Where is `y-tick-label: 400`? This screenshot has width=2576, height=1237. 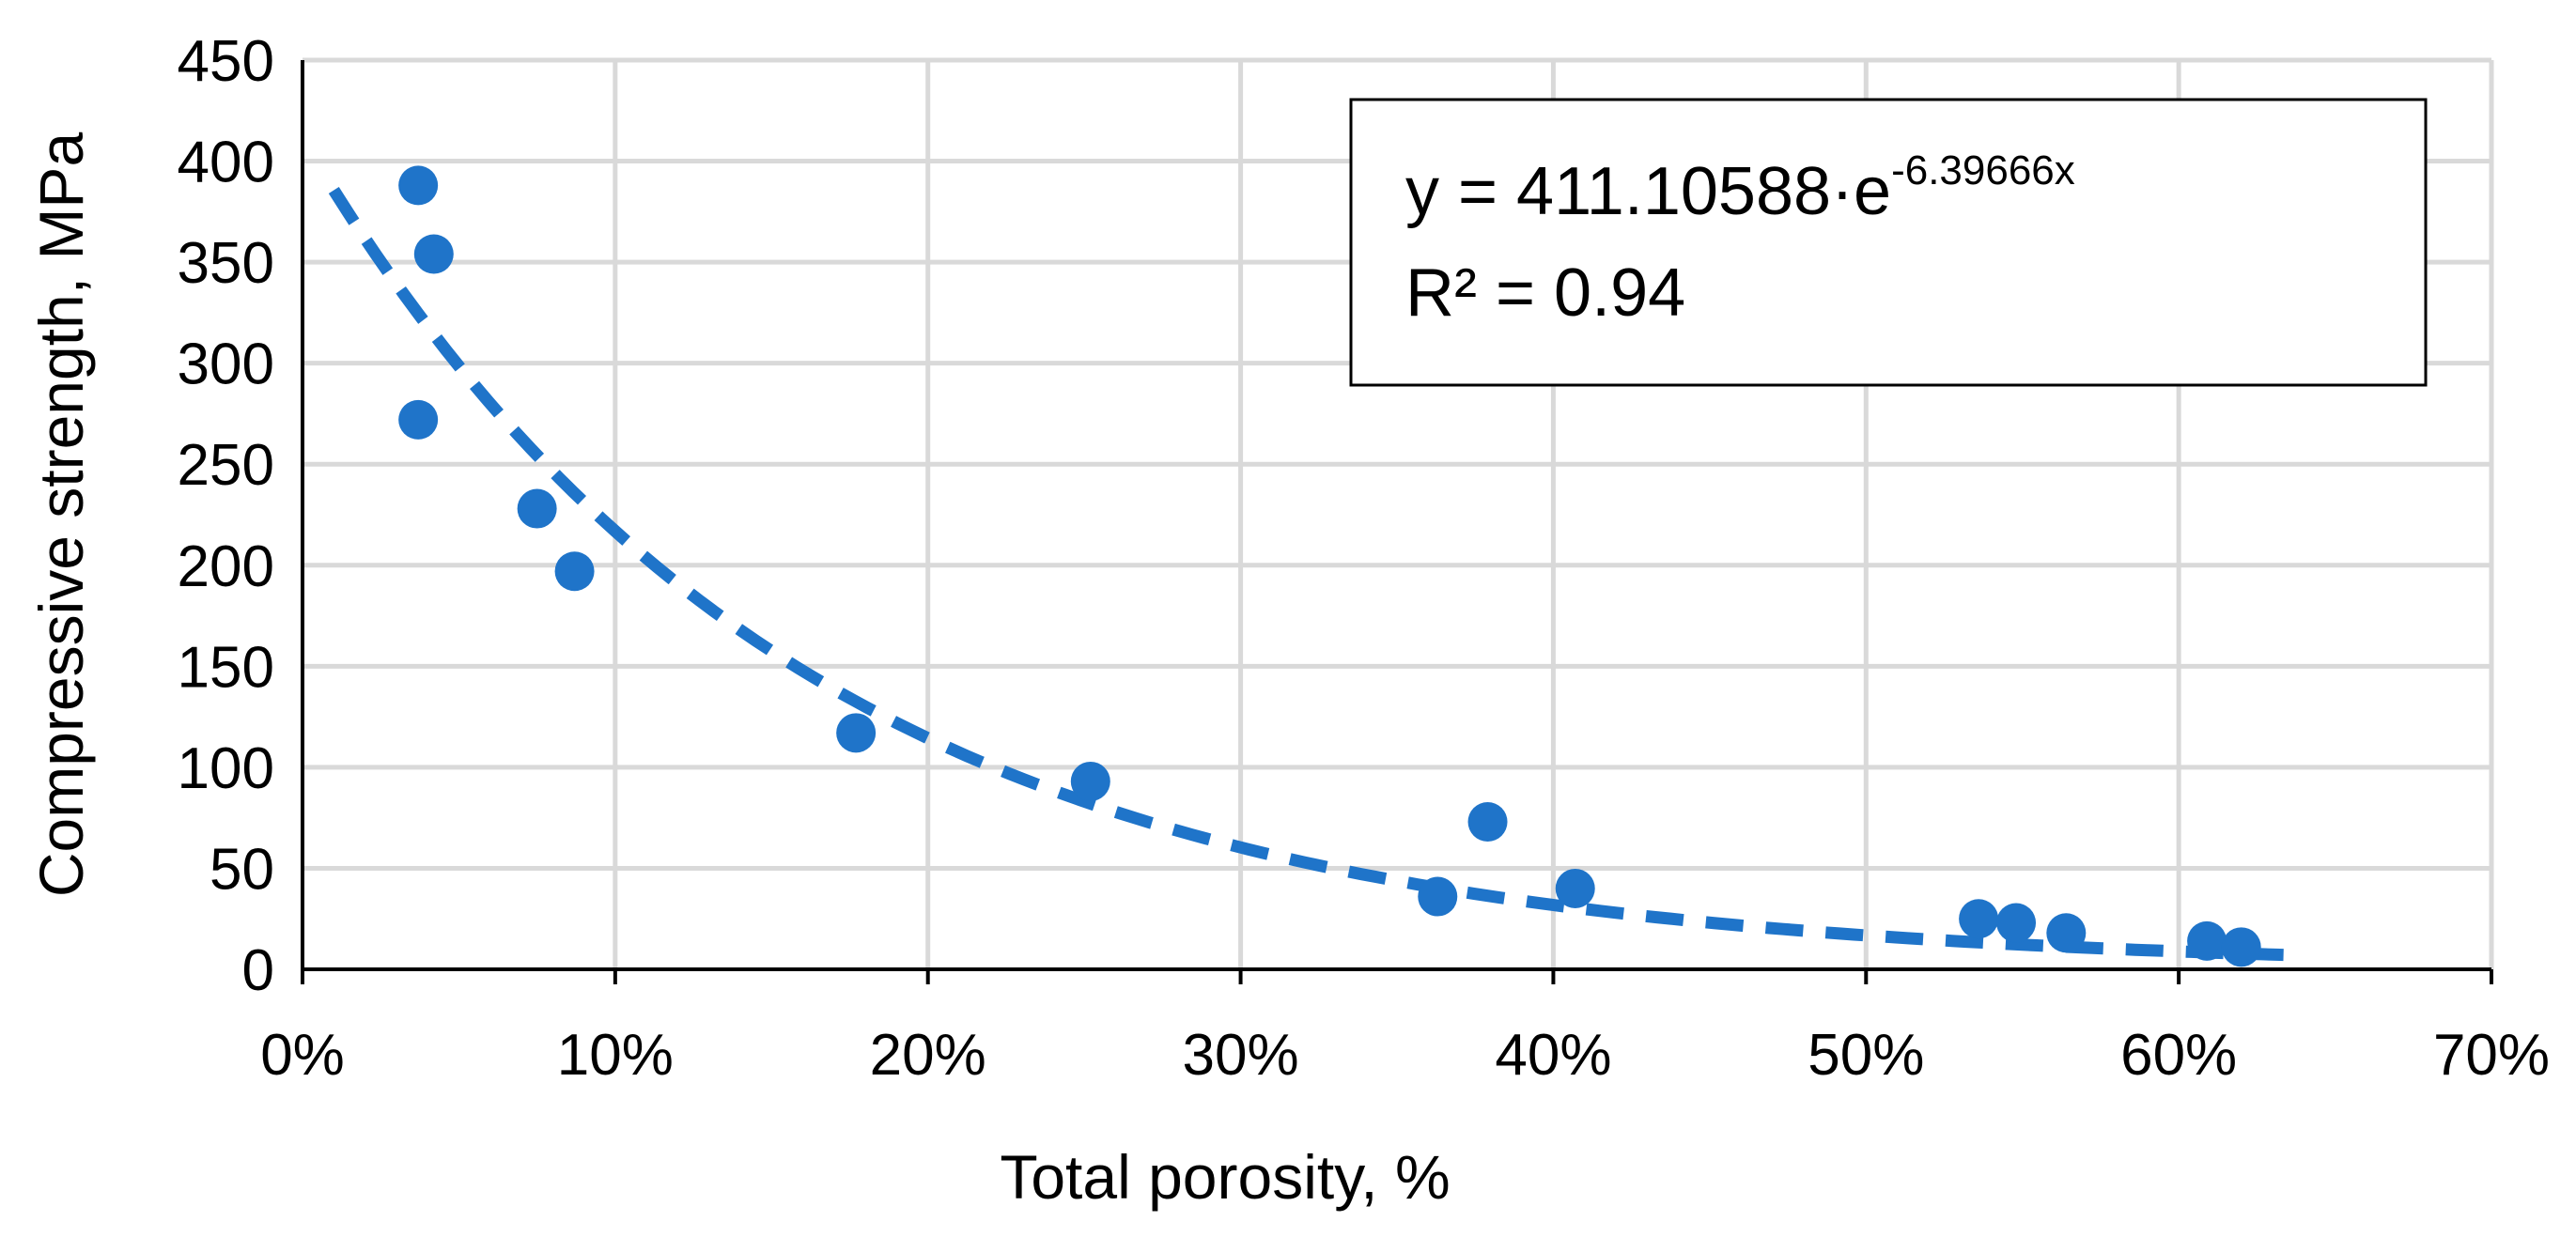 y-tick-label: 400 is located at coordinates (226, 163).